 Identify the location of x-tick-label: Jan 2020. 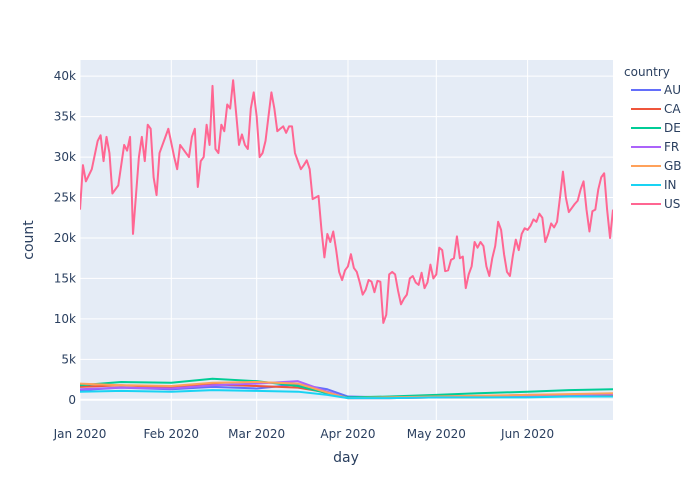
(80, 434).